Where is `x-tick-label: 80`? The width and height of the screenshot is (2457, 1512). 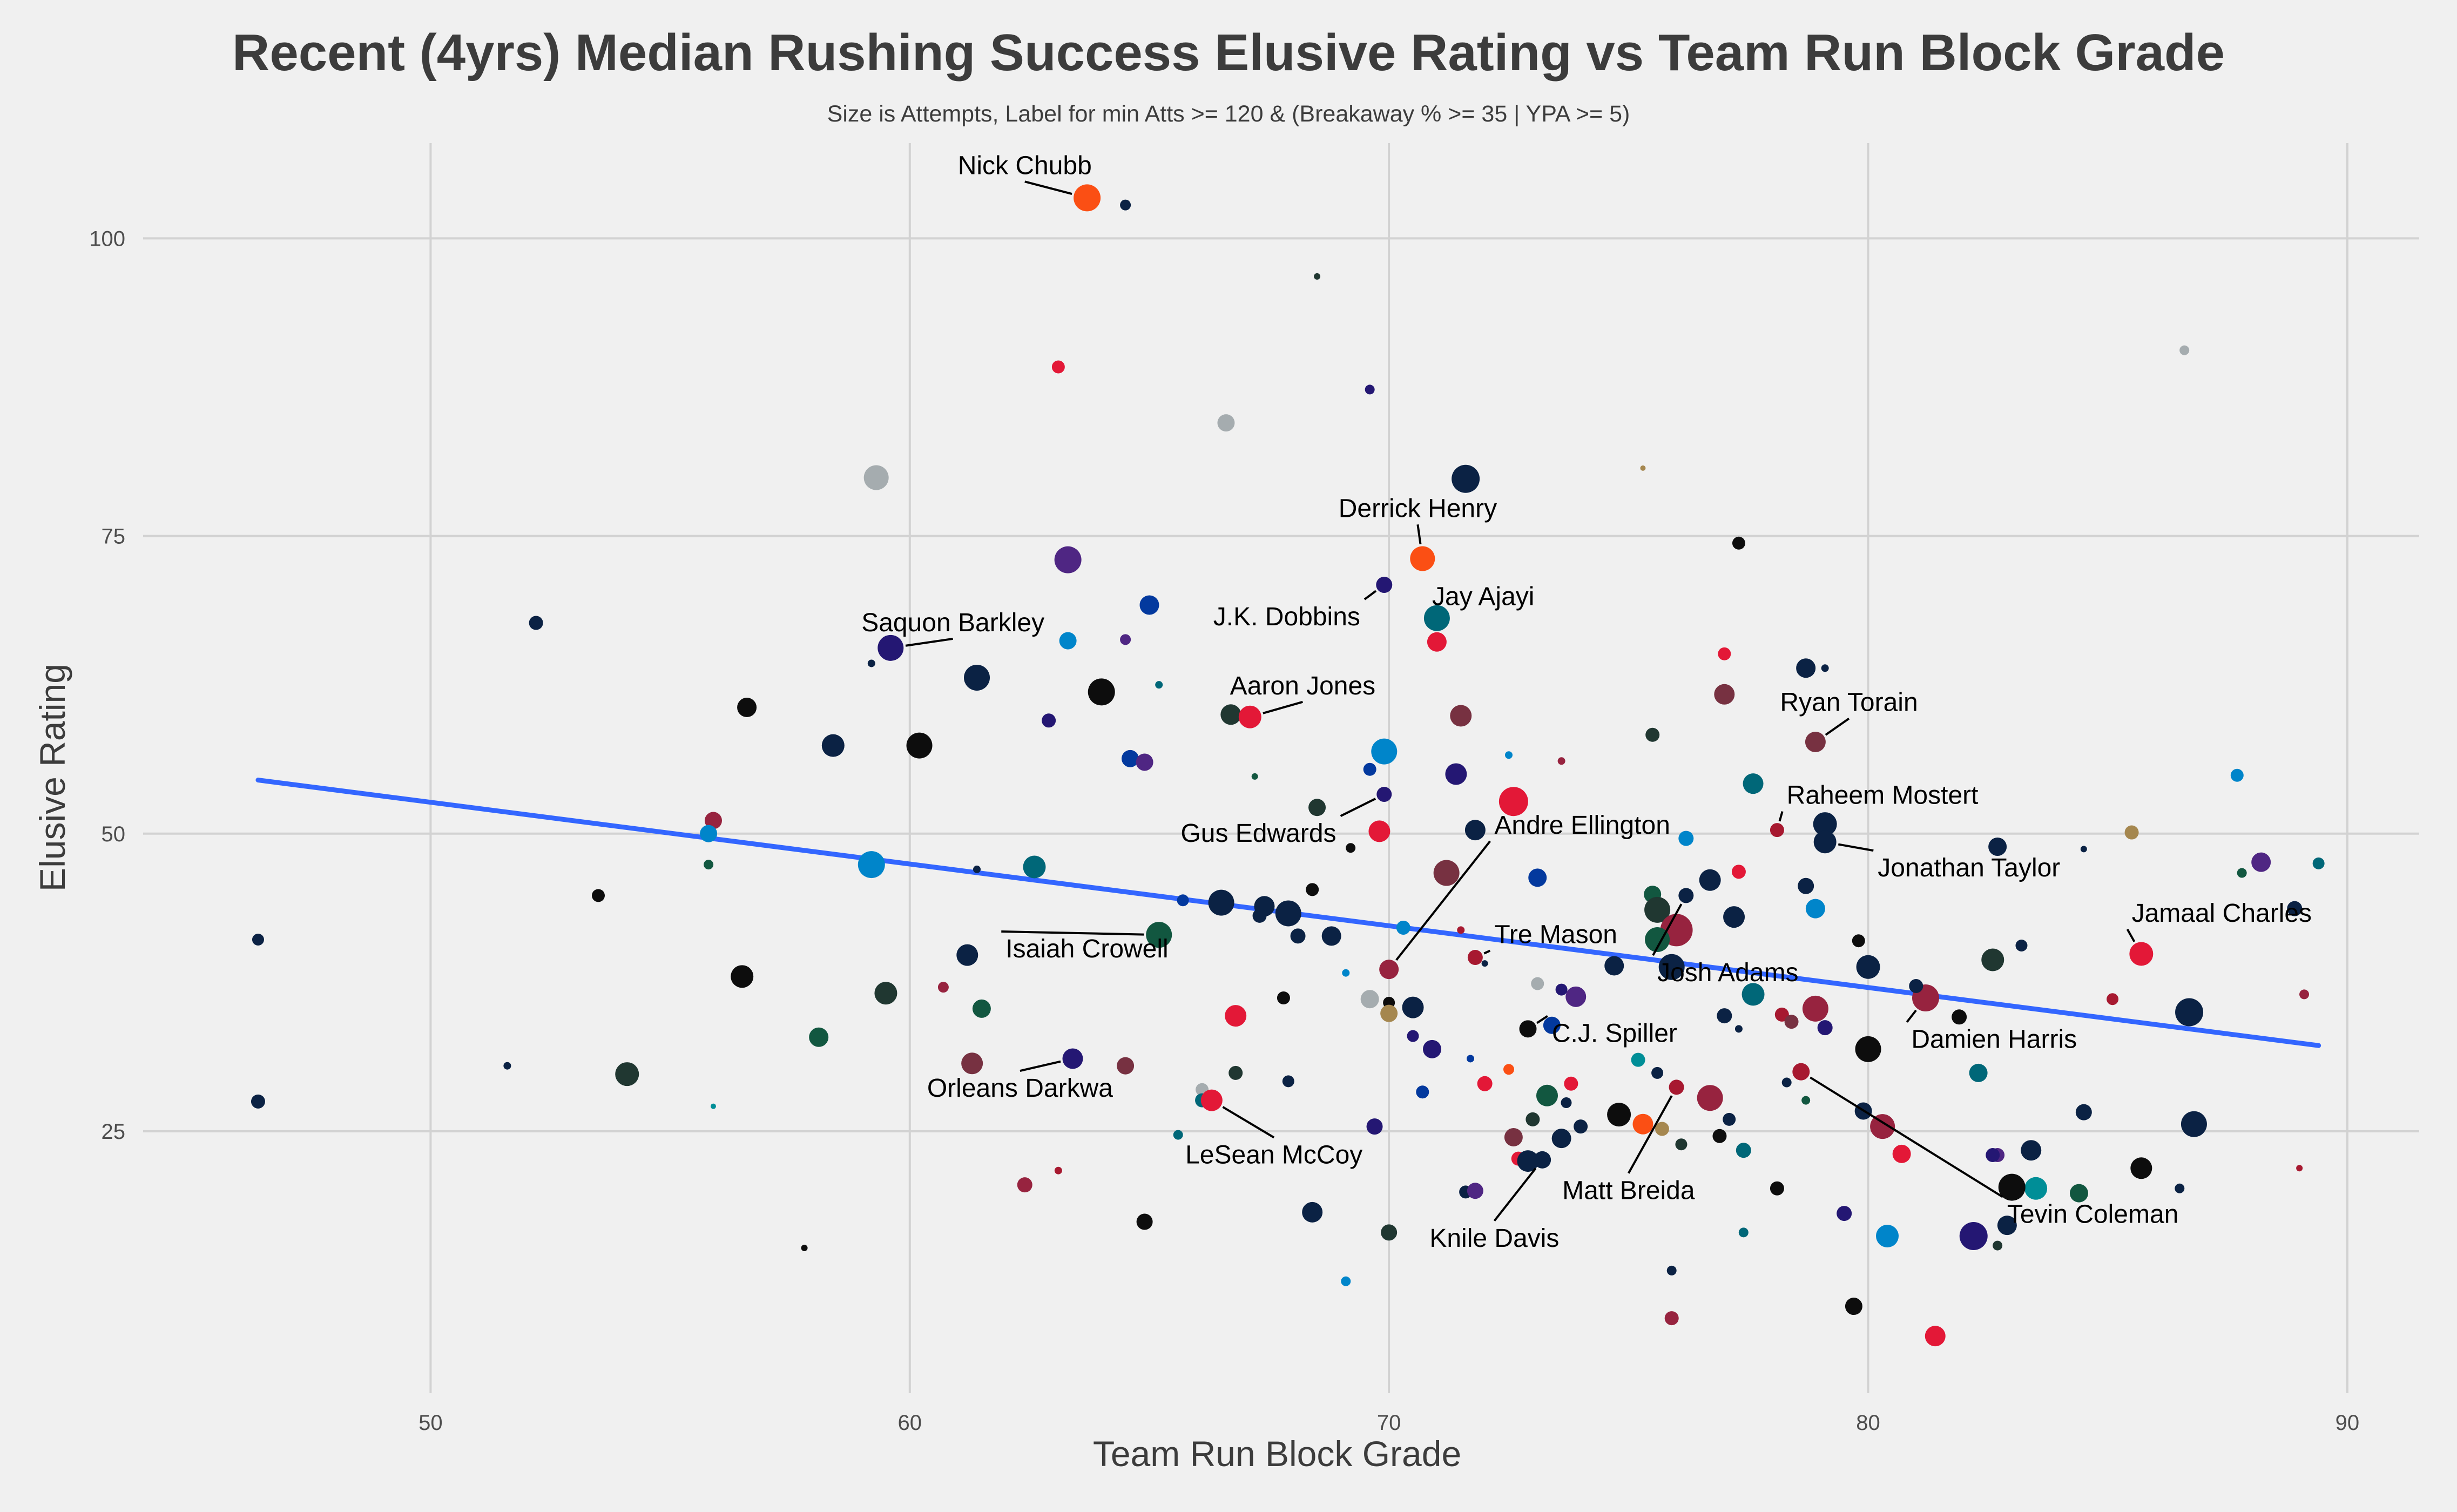
x-tick-label: 80 is located at coordinates (1868, 1423).